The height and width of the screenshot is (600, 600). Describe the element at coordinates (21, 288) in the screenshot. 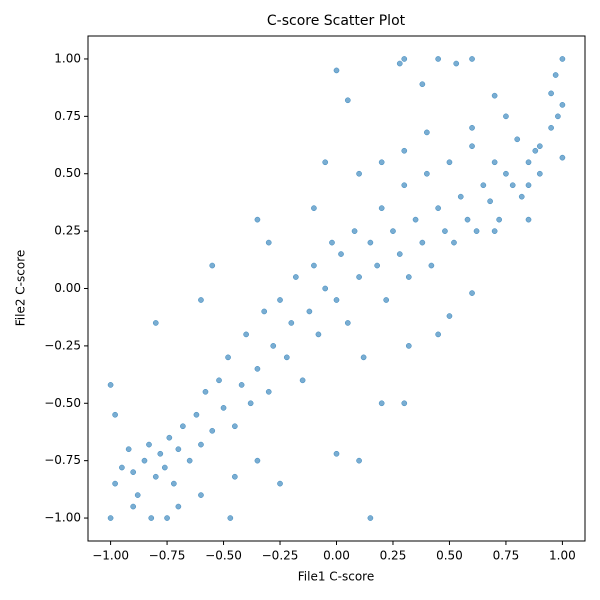

I see `y-axis-label: File2 C-score` at that location.